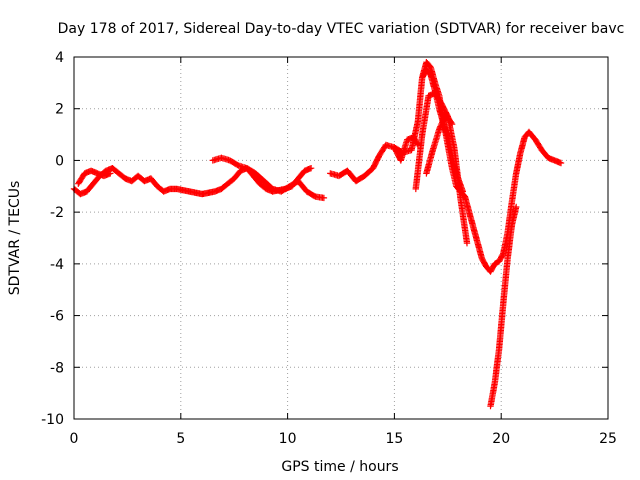  I want to click on y-tick-label: -4, so click(57, 265).